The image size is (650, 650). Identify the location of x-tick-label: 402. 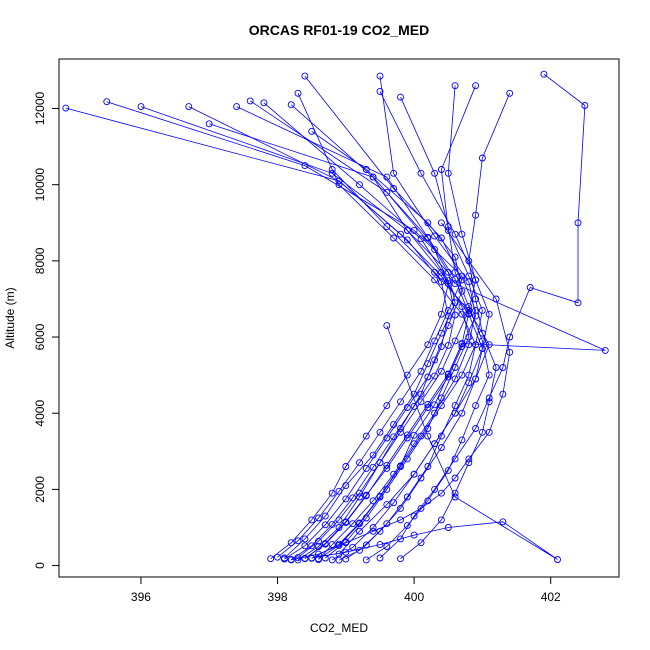
(551, 597).